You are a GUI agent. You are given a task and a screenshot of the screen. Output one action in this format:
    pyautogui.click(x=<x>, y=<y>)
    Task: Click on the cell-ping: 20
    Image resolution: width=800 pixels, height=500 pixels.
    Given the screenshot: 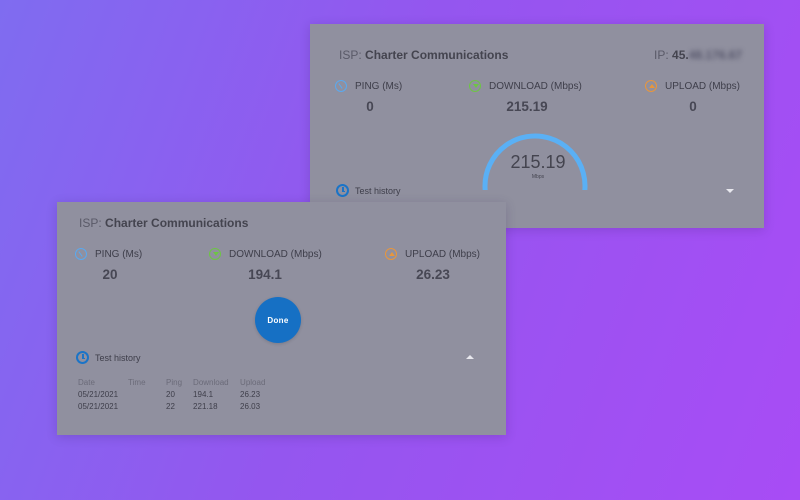 What is the action you would take?
    pyautogui.click(x=170, y=394)
    